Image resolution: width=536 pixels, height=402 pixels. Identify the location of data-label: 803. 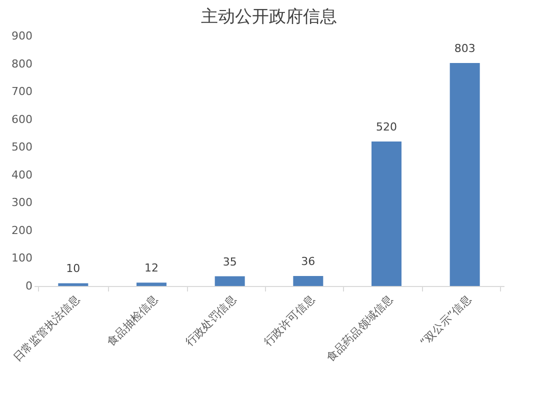
(465, 48).